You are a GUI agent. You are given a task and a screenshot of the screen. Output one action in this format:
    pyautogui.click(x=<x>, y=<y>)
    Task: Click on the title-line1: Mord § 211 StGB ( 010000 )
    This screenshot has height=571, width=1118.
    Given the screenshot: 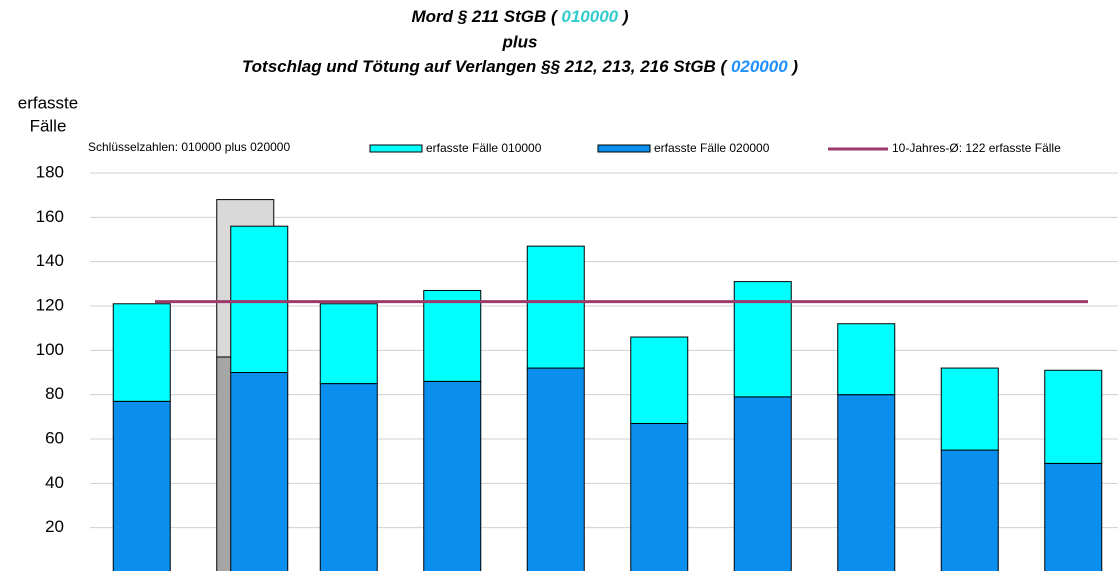 What is the action you would take?
    pyautogui.click(x=519, y=16)
    